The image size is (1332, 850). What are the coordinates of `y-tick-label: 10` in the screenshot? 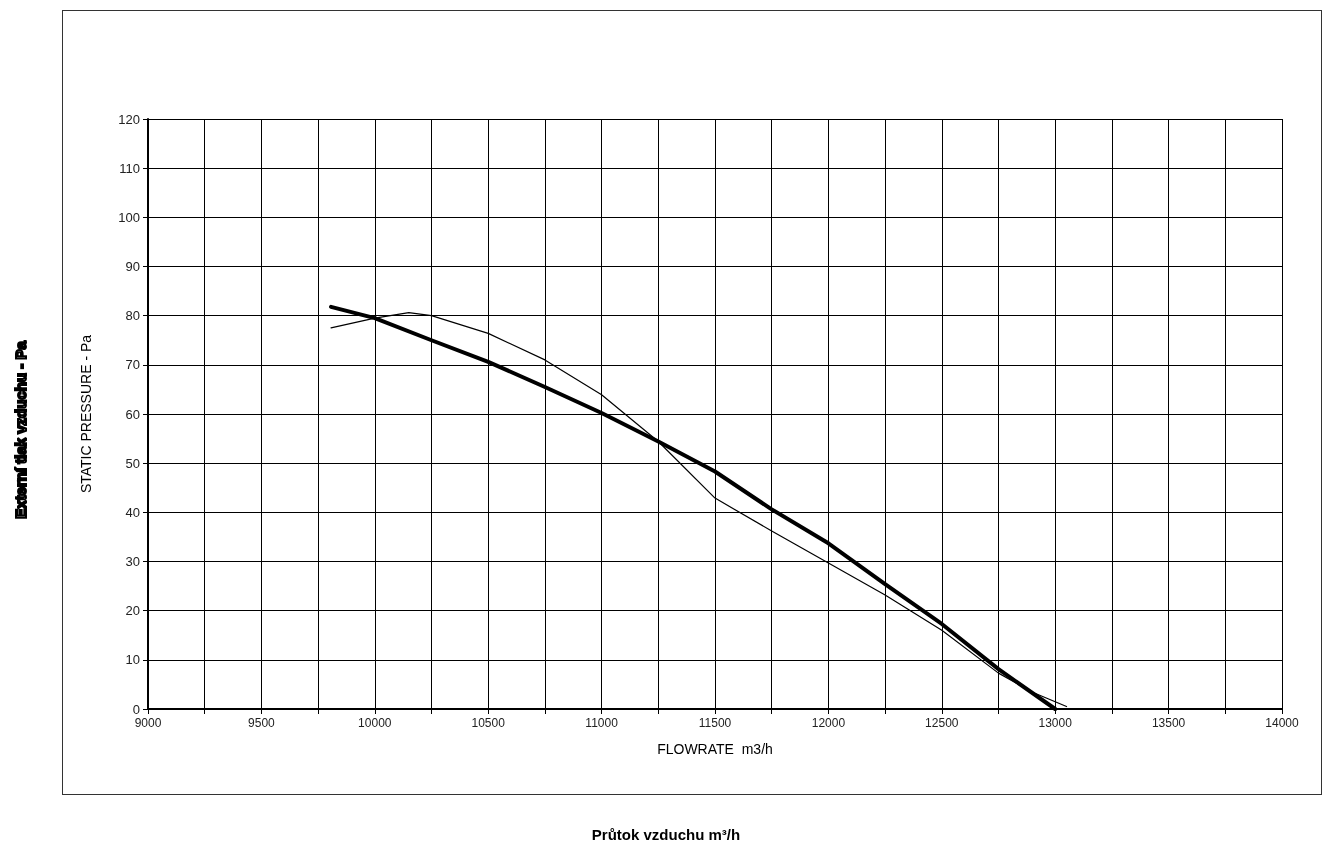 It's located at (132, 660).